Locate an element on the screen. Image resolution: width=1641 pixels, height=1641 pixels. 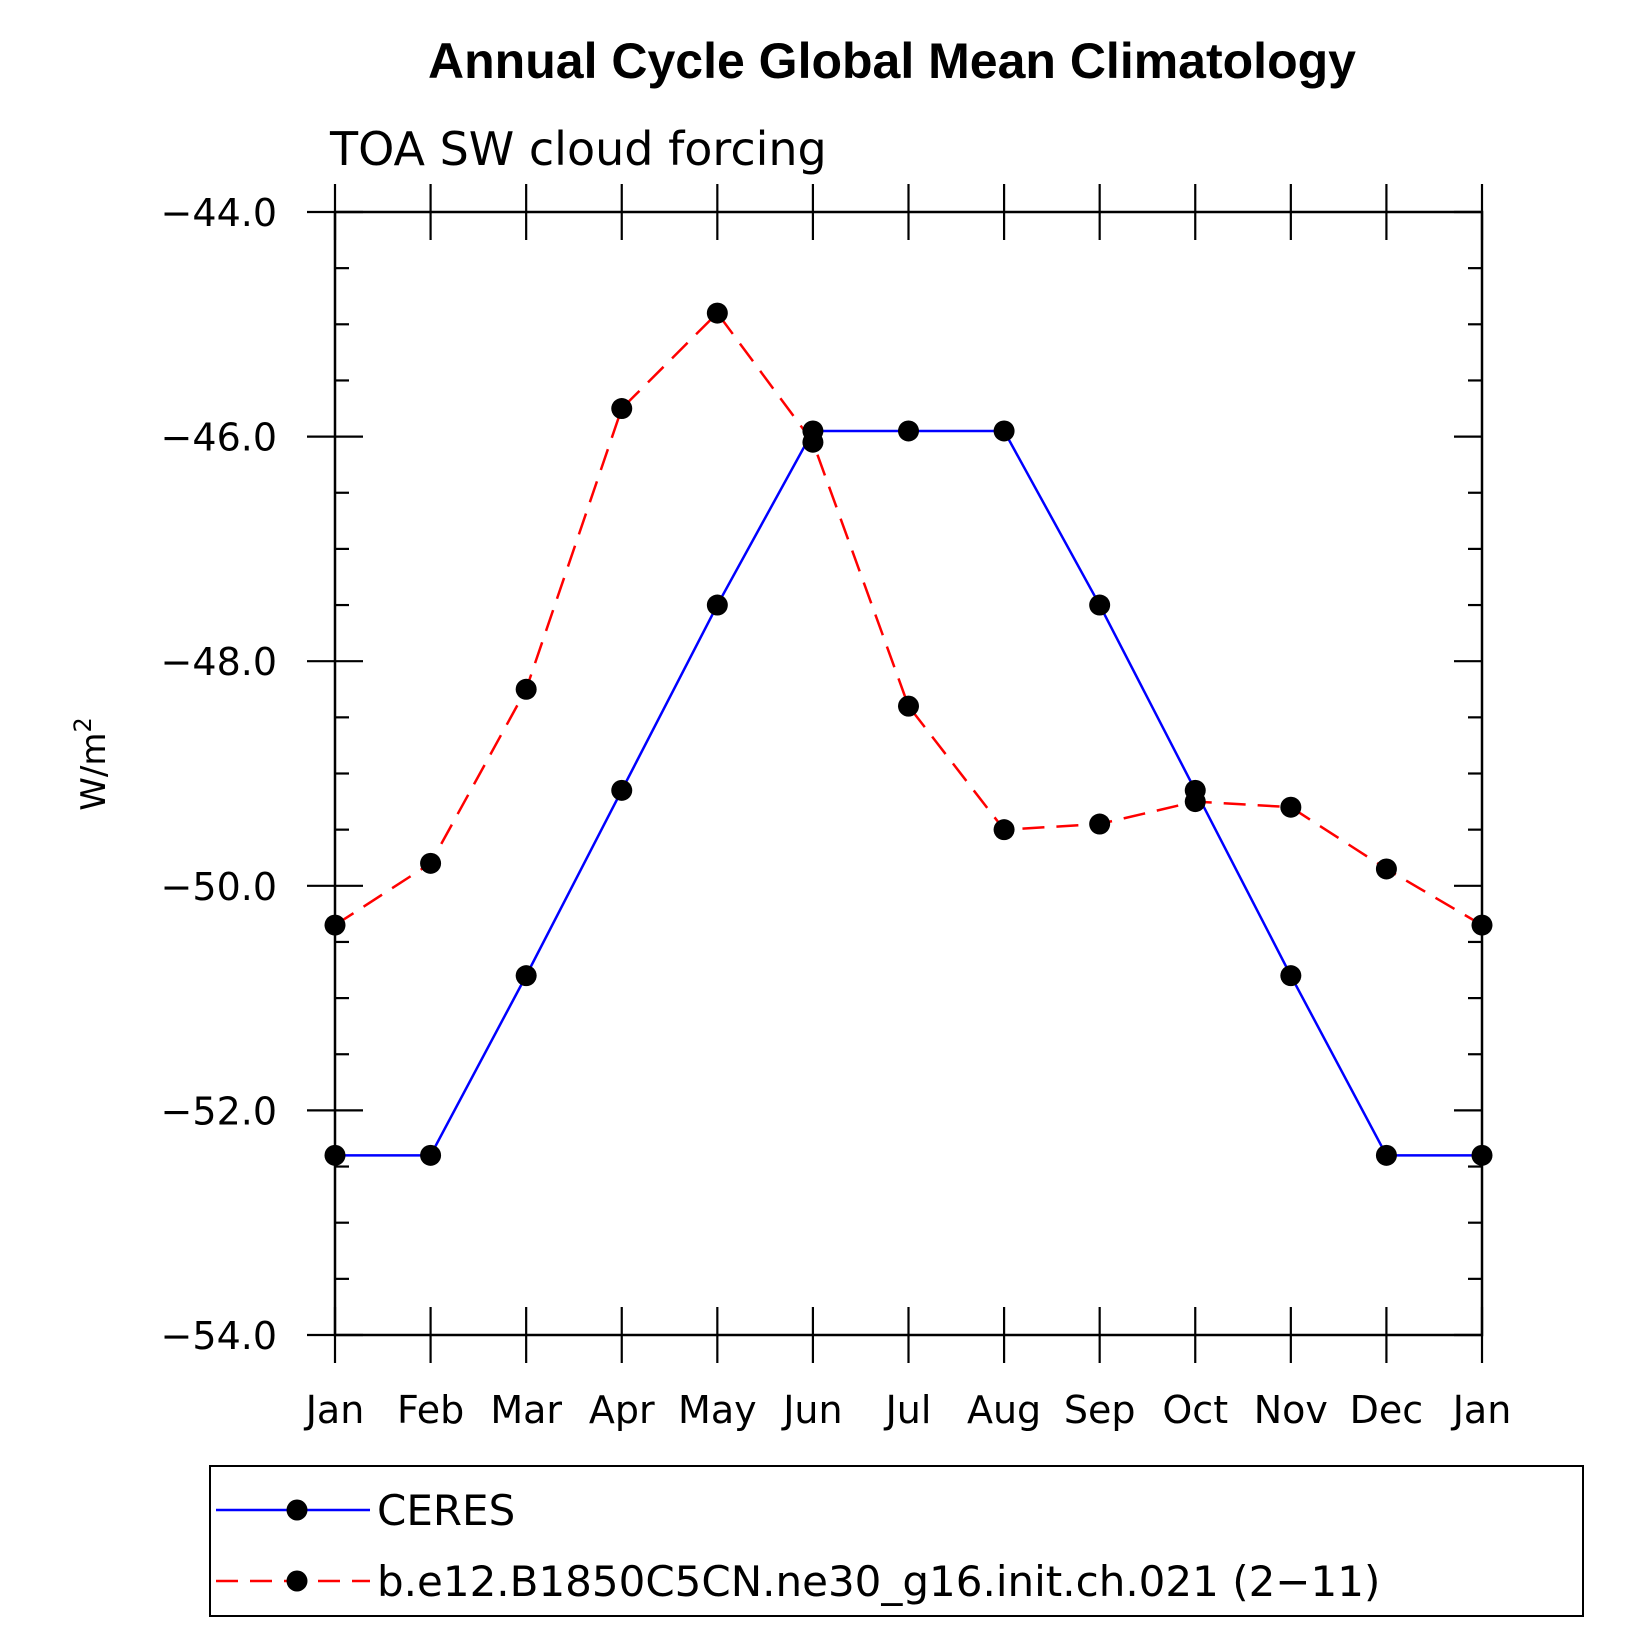
x-tick-label: Mar is located at coordinates (526, 1410).